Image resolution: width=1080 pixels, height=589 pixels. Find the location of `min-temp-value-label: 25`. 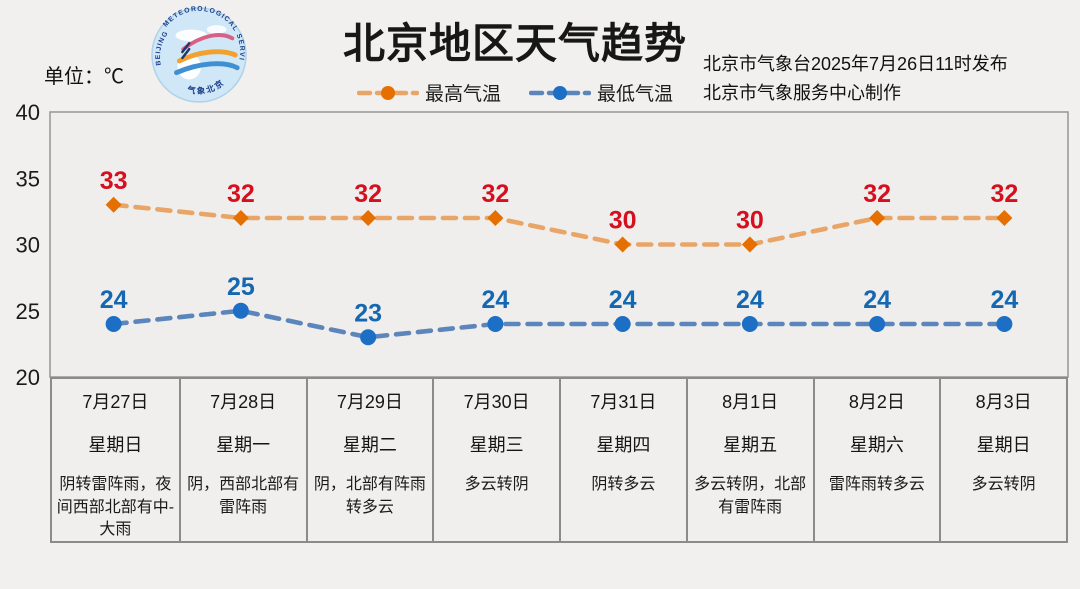

min-temp-value-label: 25 is located at coordinates (241, 287).